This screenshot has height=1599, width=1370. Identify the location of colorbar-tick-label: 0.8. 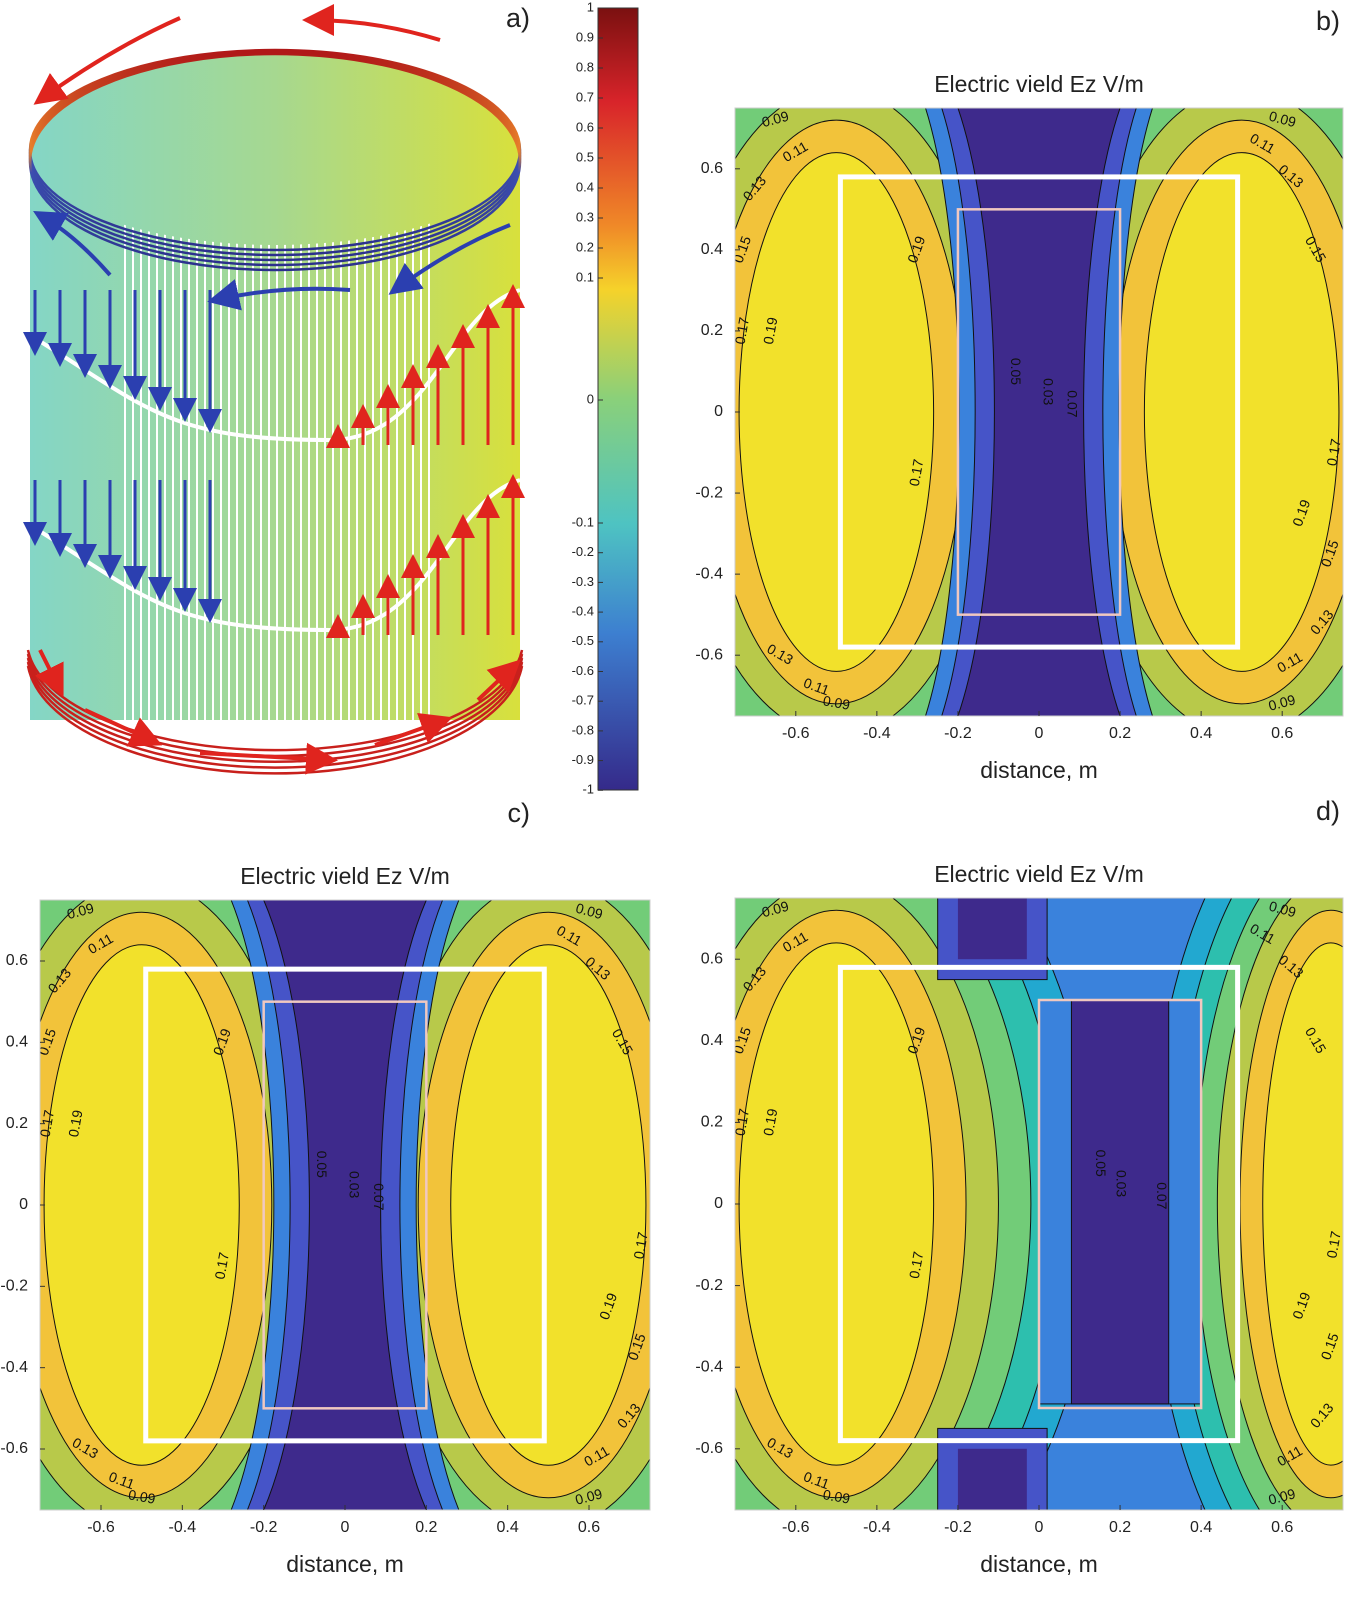
(585, 66).